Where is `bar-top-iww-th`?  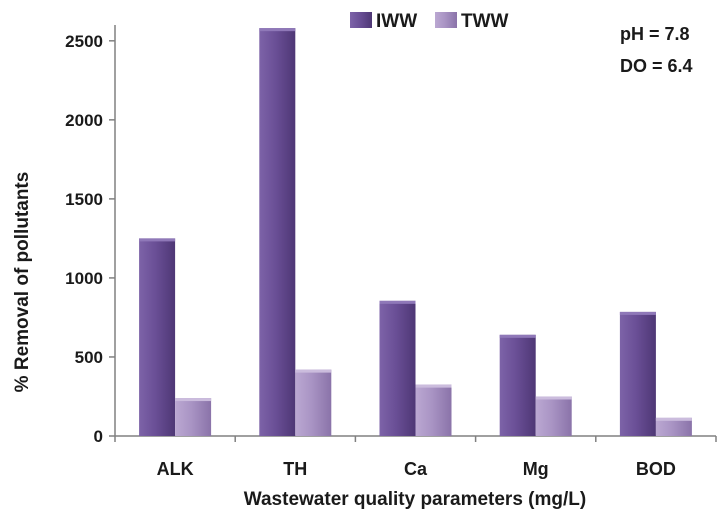
bar-top-iww-th is located at coordinates (277, 30).